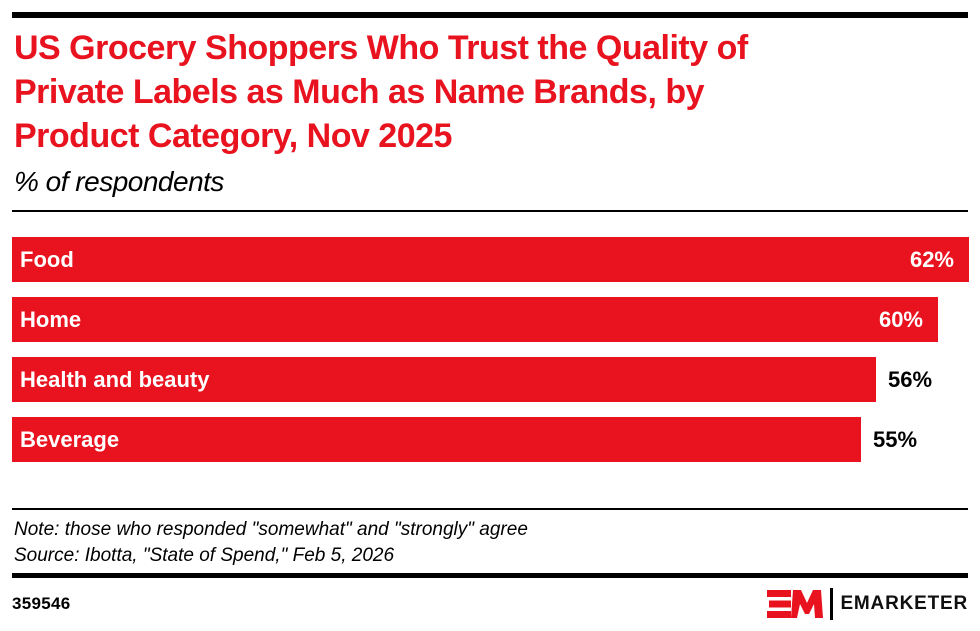 This screenshot has width=980, height=631. What do you see at coordinates (51, 319) in the screenshot?
I see `bar-category-label-home: Home` at bounding box center [51, 319].